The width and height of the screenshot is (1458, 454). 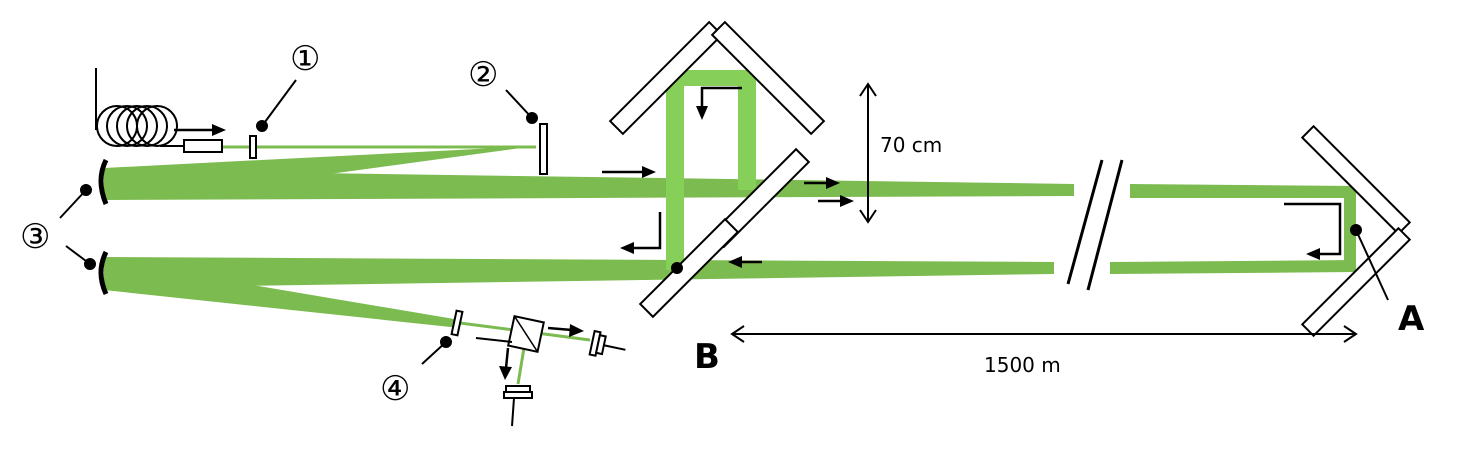 What do you see at coordinates (1356, 180) in the screenshot?
I see `end-mirror-upper` at bounding box center [1356, 180].